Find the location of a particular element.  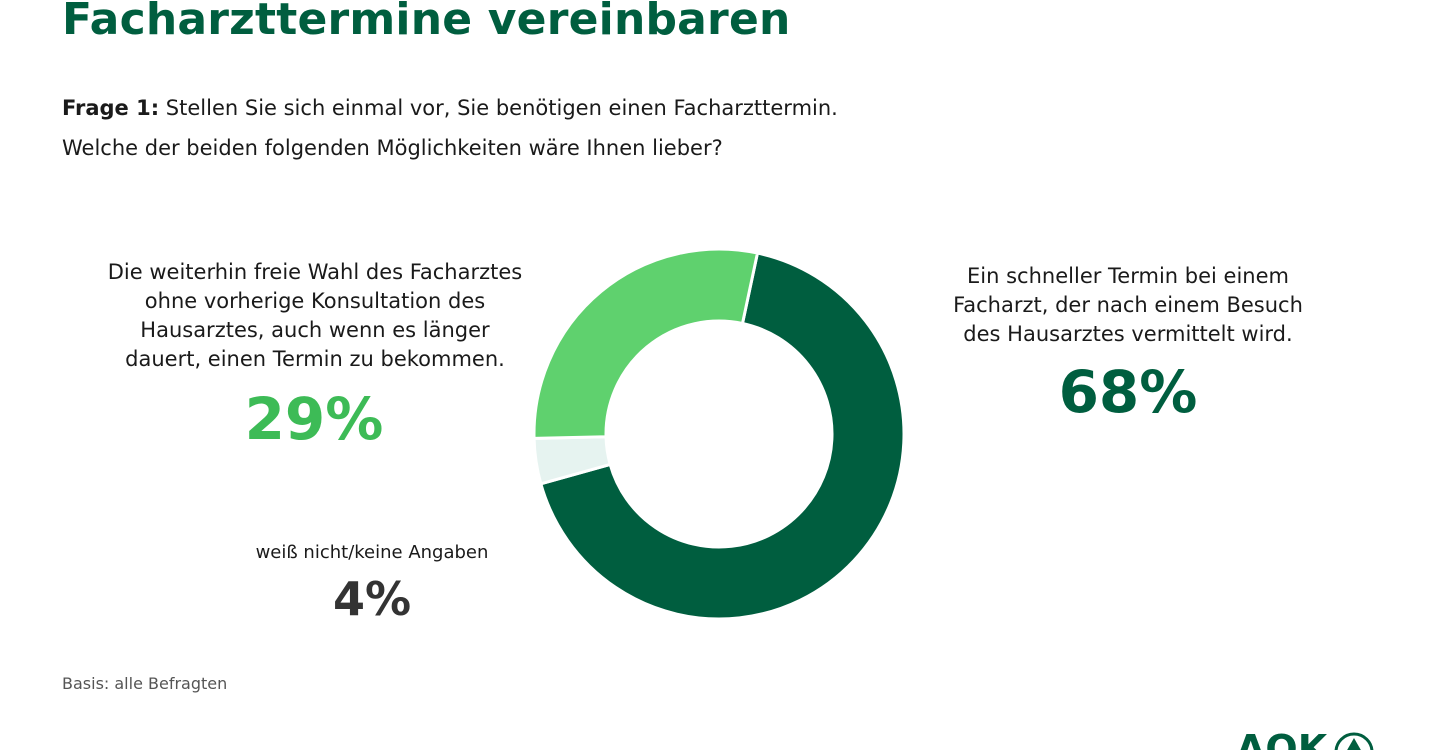

aok-logo: AOK is located at coordinates (1311, 739).